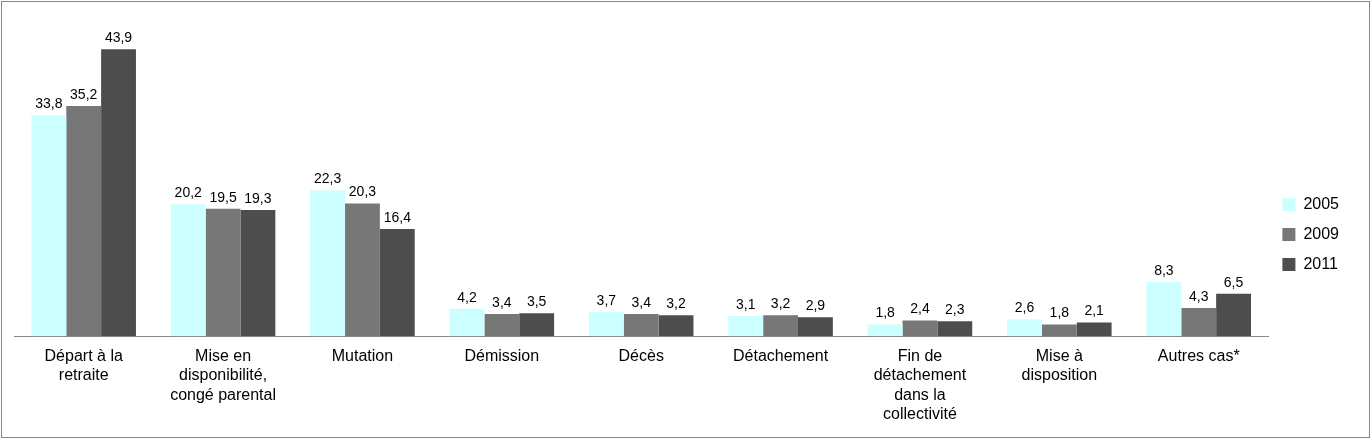 The image size is (1371, 439). I want to click on data-label: 6,5, so click(1233, 281).